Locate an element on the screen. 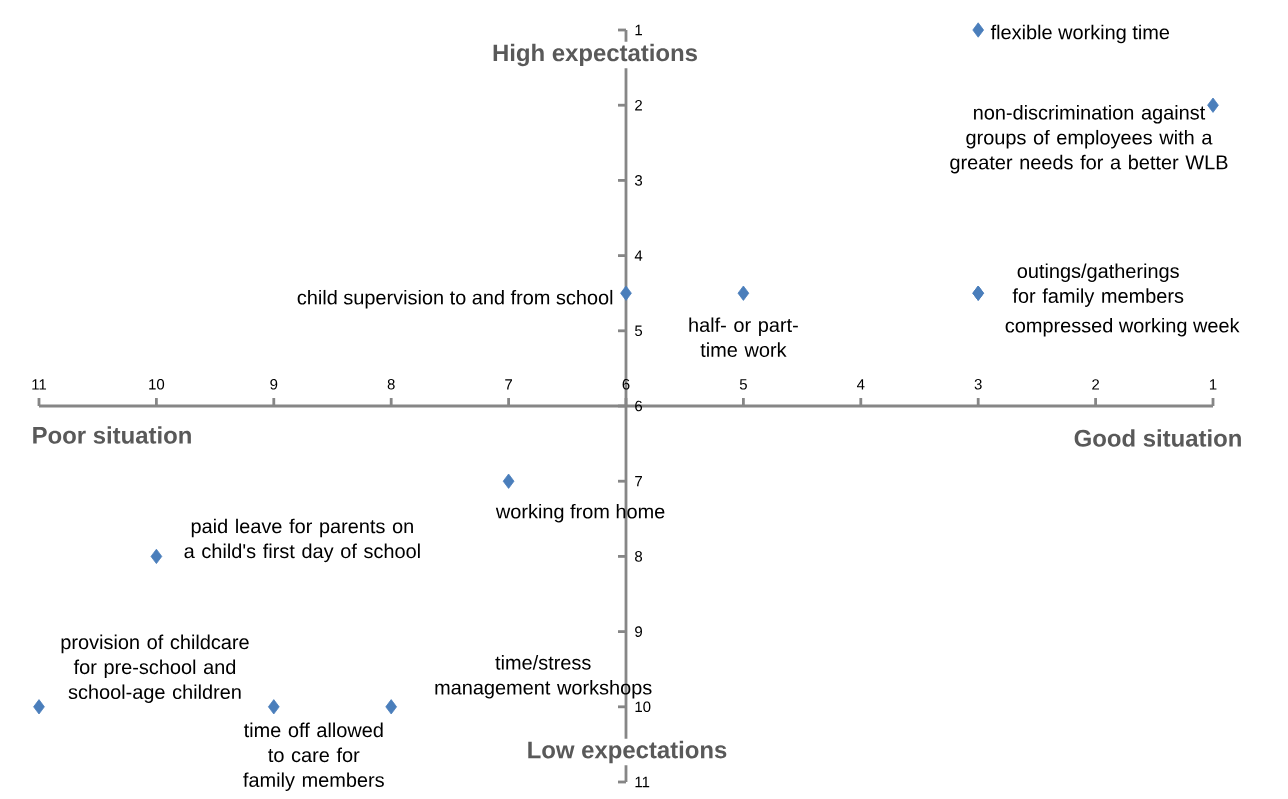  annotation: High expectations is located at coordinates (595, 55).